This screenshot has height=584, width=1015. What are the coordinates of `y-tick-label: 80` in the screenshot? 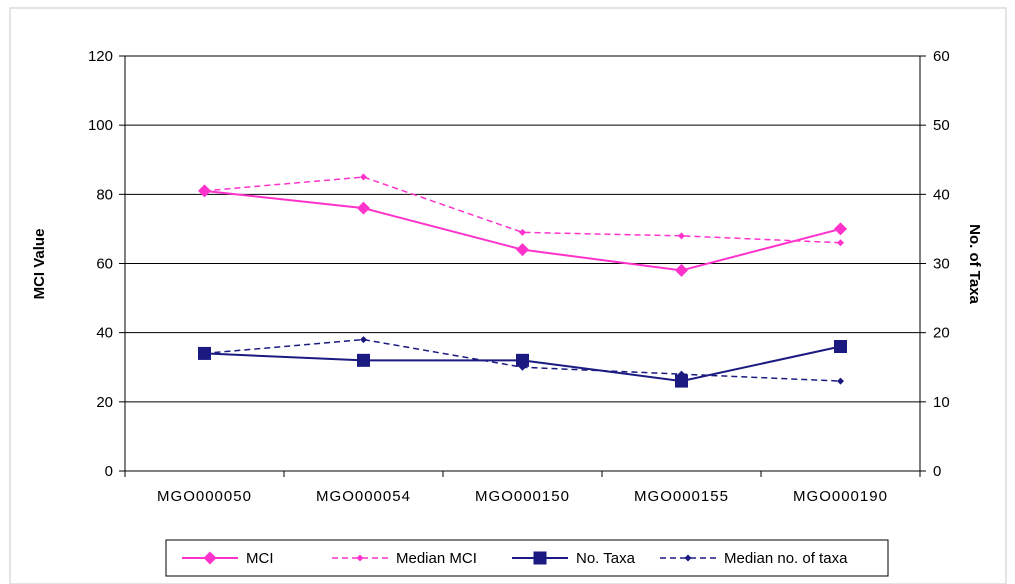 It's located at (104, 194).